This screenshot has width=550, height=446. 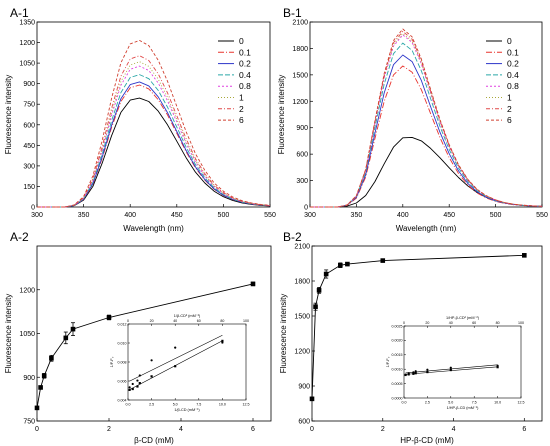 I want to click on inset-y-tick-label: 0.0005, so click(x=397, y=384).